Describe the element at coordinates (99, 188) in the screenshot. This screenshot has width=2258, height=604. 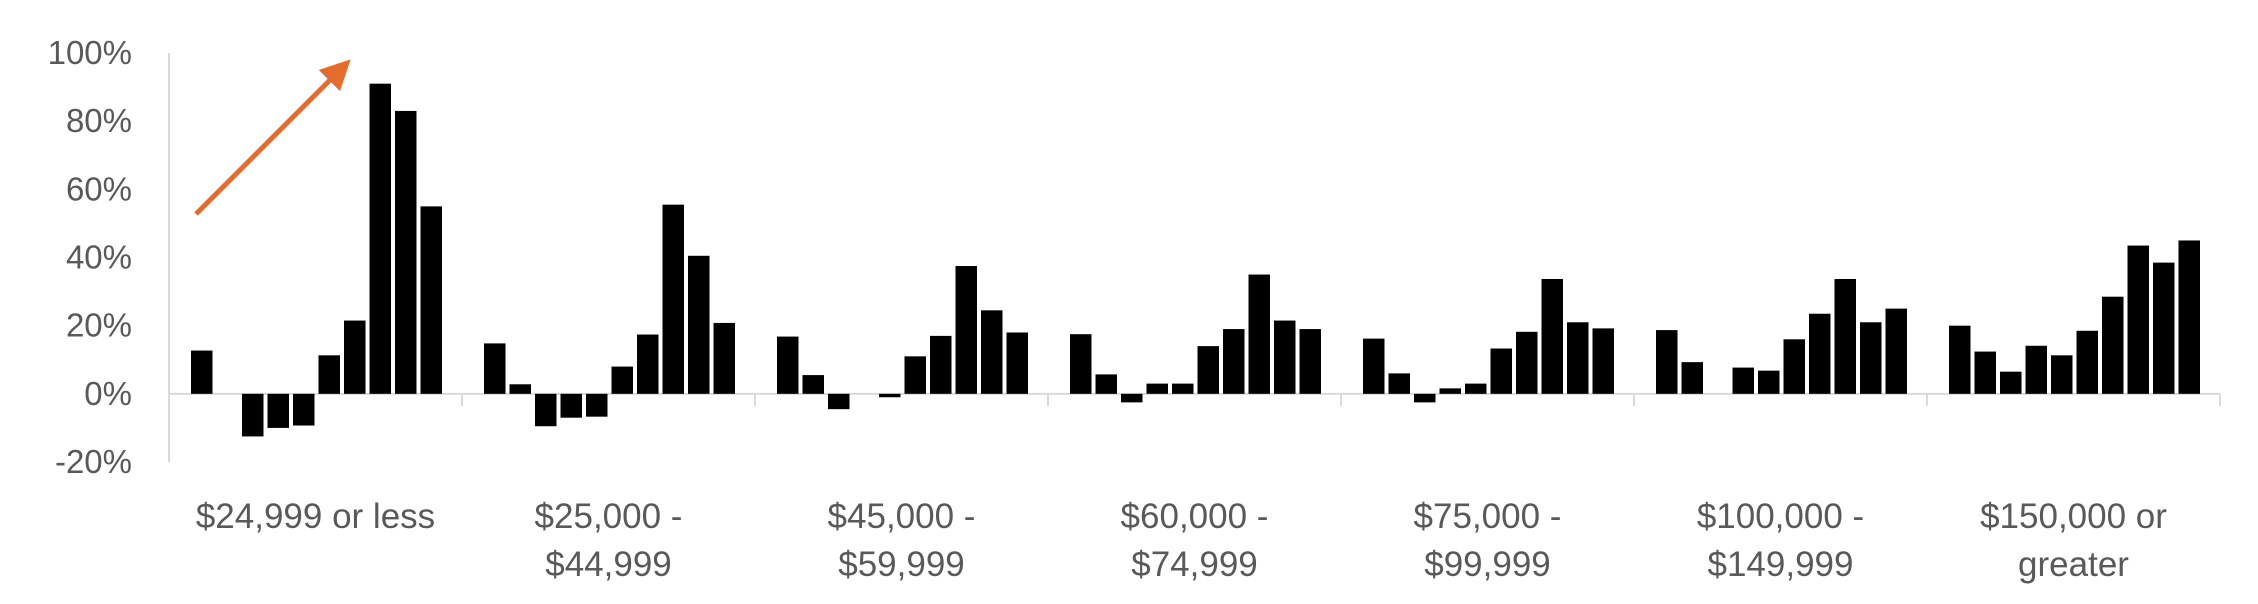
I see `y-tick-label: 60%` at that location.